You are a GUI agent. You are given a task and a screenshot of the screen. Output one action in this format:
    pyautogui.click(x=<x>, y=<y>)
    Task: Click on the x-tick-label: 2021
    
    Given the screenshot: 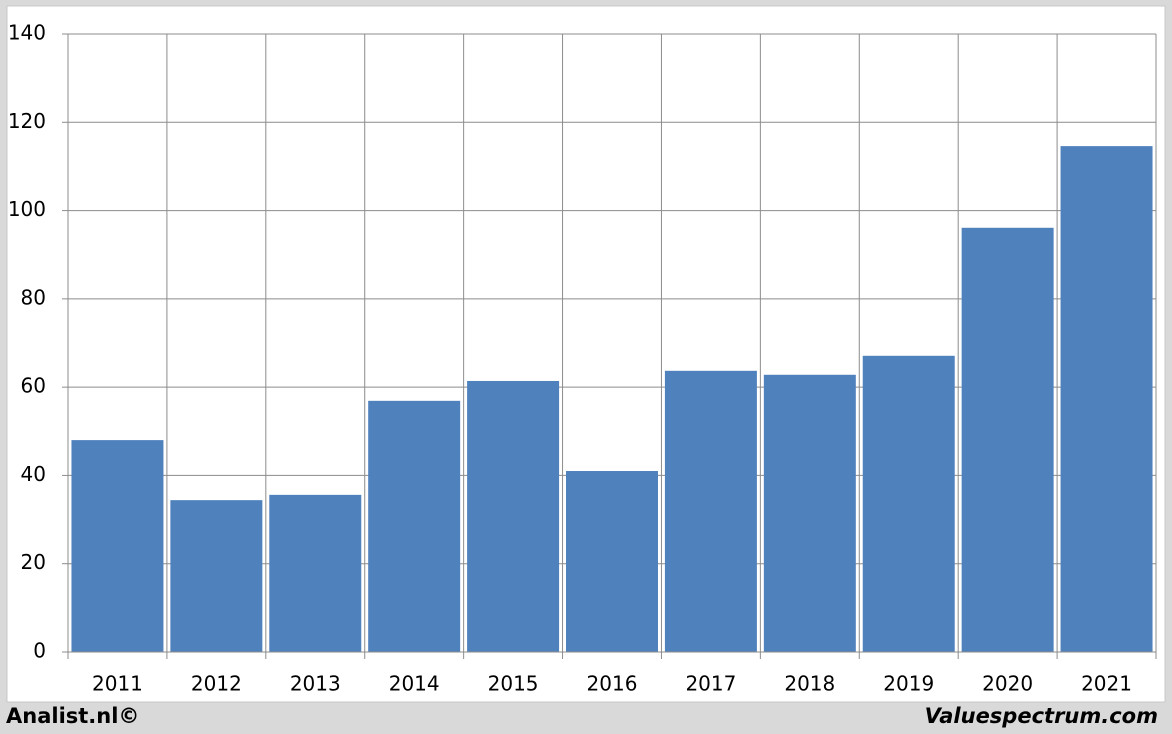 What is the action you would take?
    pyautogui.click(x=1106, y=684)
    